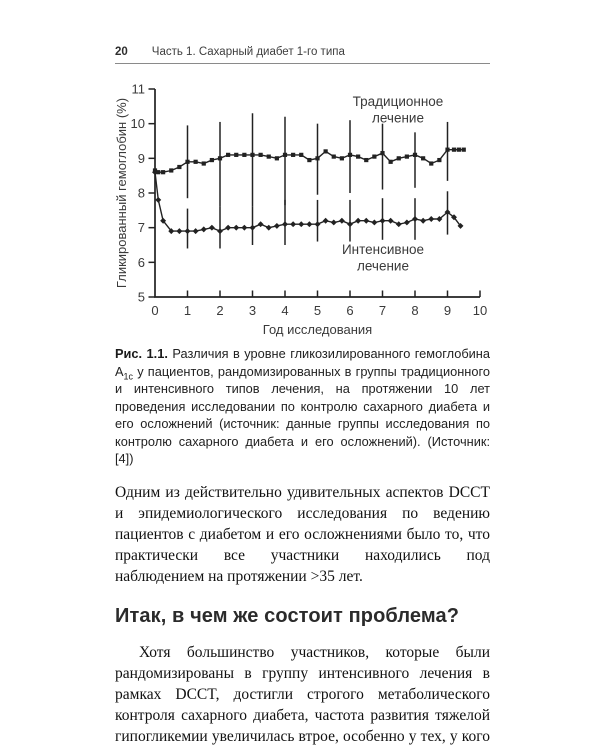 This screenshot has width=600, height=750. Describe the element at coordinates (480, 310) in the screenshot. I see `x-tick-label: 10` at that location.